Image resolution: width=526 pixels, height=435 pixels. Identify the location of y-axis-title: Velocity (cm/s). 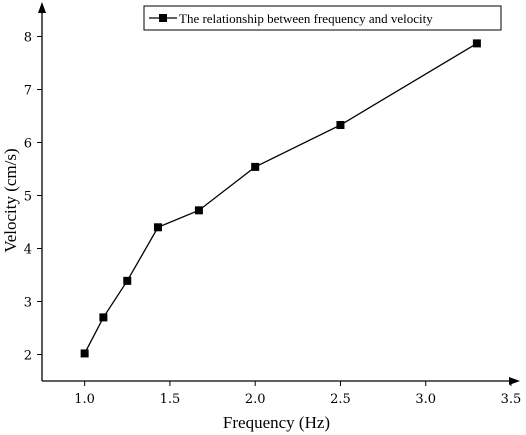
(10, 200).